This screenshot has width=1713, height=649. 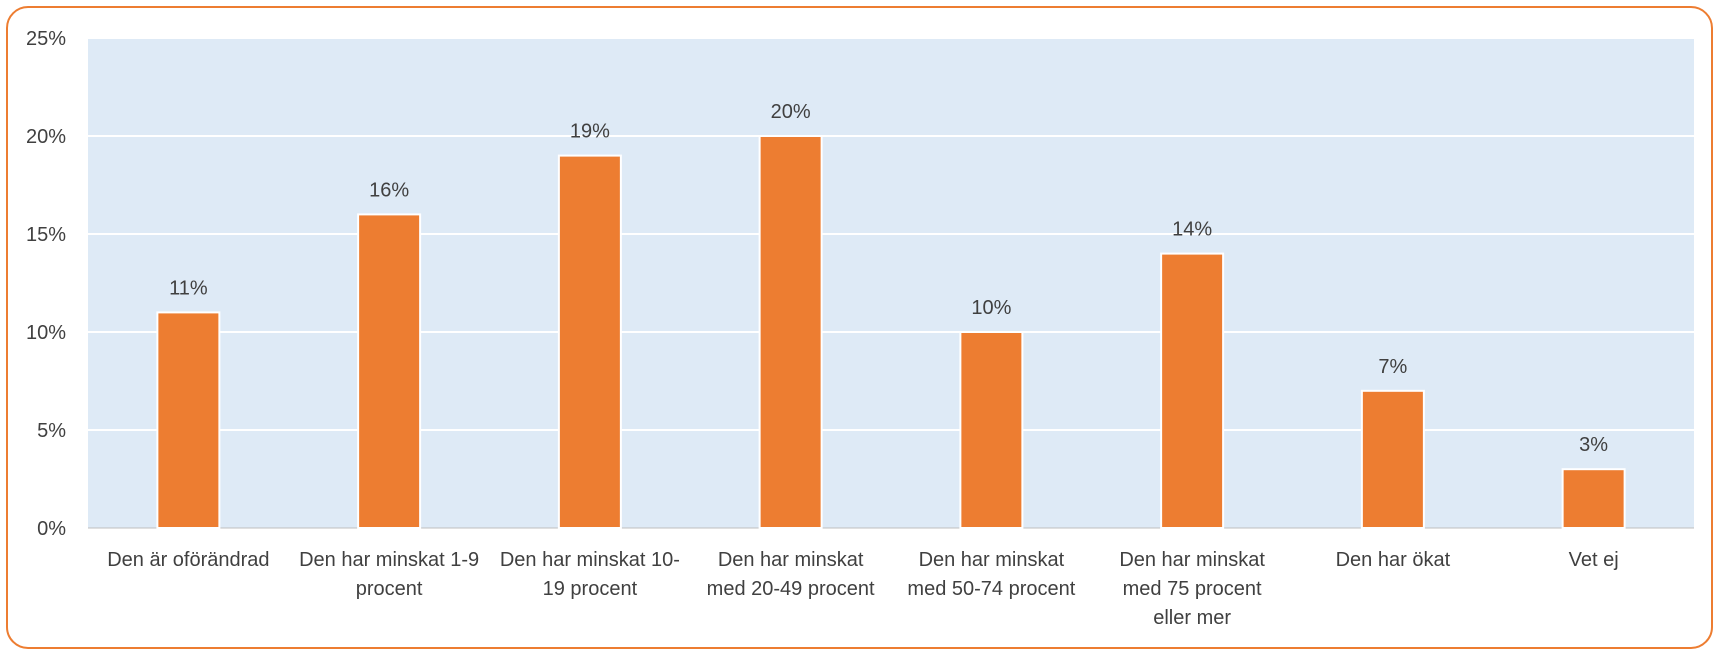 I want to click on x-tick-label: med 50-74 procent, so click(x=991, y=589).